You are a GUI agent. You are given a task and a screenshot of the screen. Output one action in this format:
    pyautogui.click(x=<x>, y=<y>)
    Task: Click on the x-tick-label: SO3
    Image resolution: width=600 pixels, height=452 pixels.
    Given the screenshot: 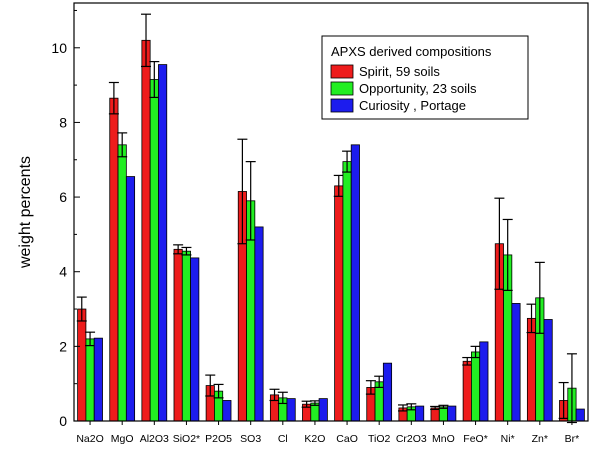 What is the action you would take?
    pyautogui.click(x=250, y=439)
    